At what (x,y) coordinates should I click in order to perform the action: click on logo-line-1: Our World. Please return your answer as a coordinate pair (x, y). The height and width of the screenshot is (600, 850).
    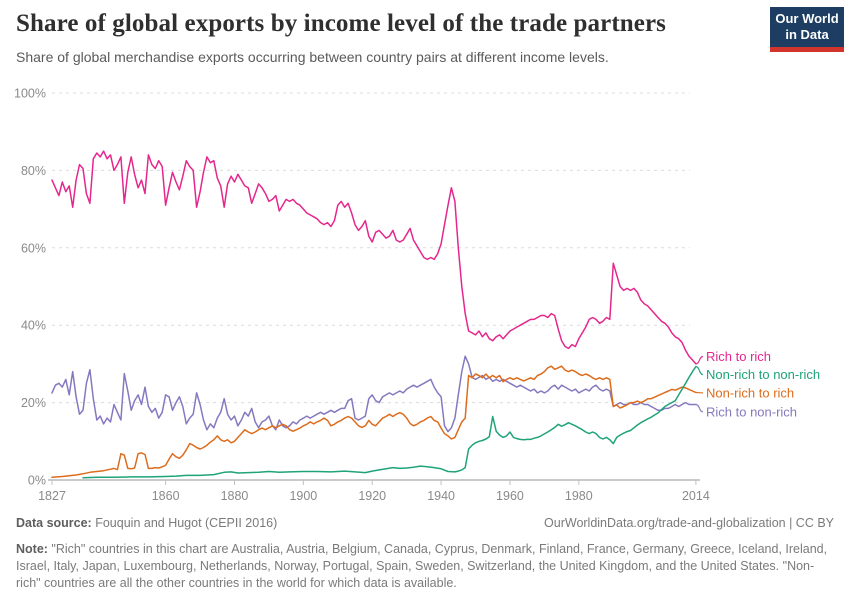
    Looking at the image, I should click on (807, 19).